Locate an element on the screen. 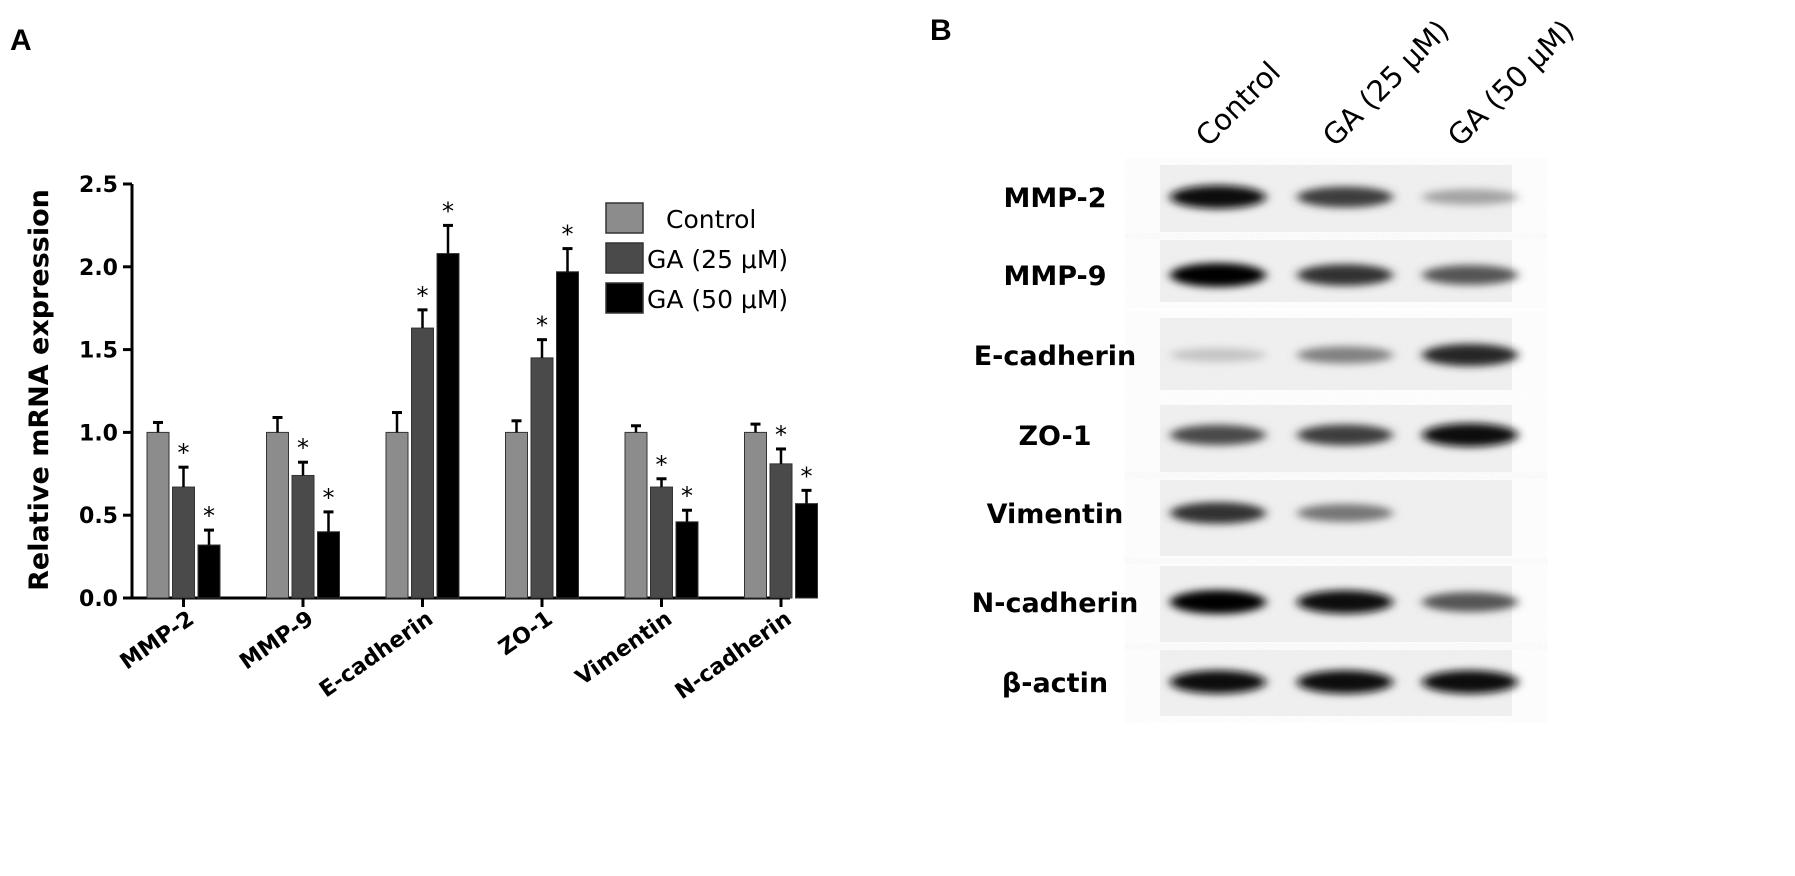 The height and width of the screenshot is (876, 1795). protein-label: E-cadherin is located at coordinates (1055, 356).